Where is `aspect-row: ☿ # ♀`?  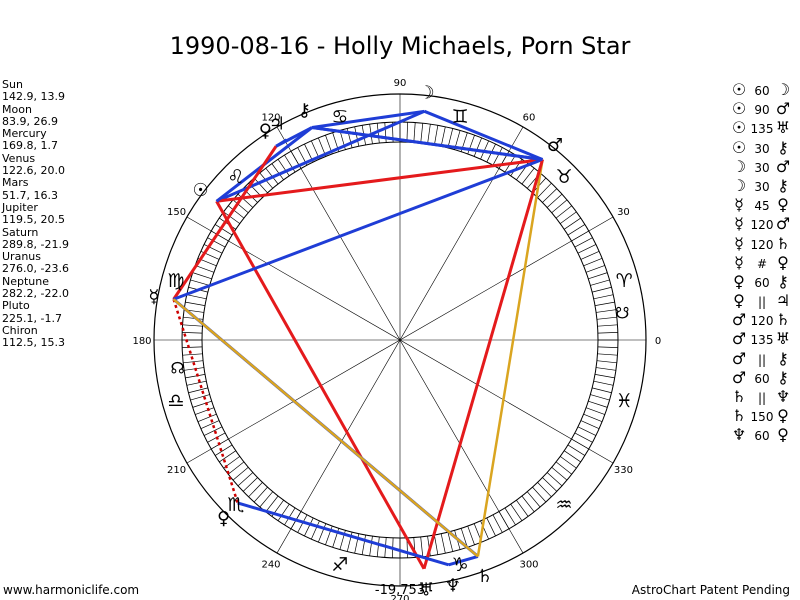
aspect-row: ☿ # ♀ is located at coordinates (760, 262).